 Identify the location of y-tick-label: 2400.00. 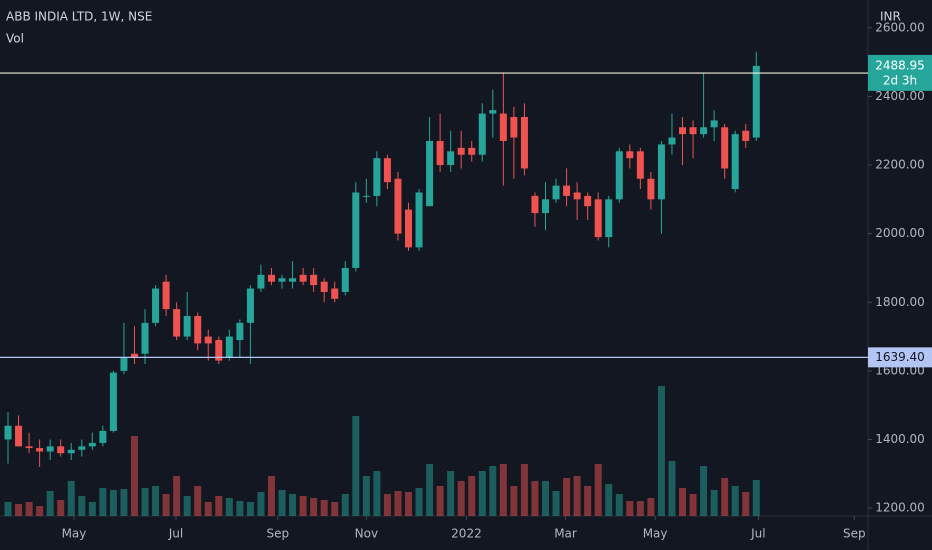
(900, 96).